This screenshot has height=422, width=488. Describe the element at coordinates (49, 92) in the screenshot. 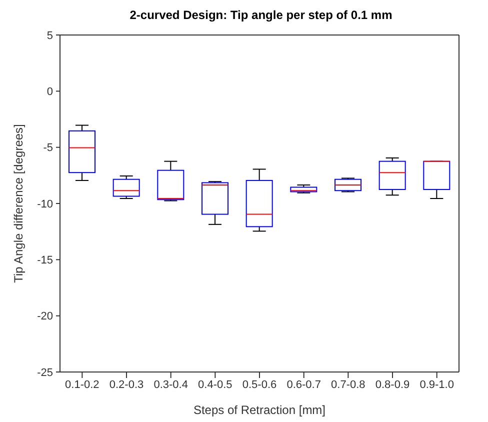

I see `y-tick-label: 0` at that location.